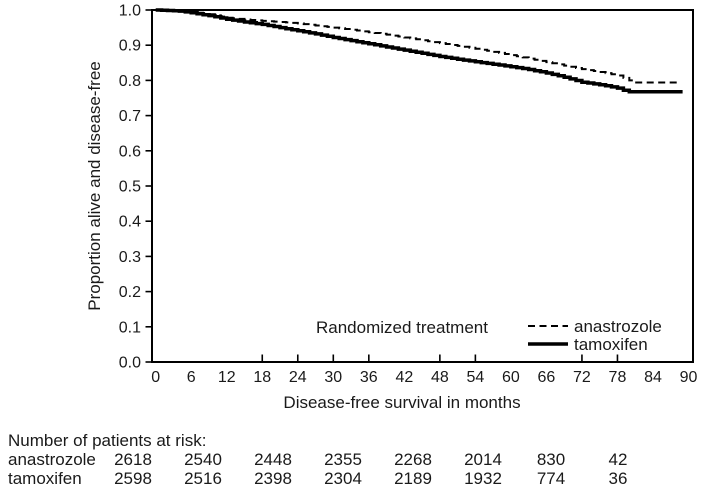 The height and width of the screenshot is (490, 706). What do you see at coordinates (133, 459) in the screenshot?
I see `risk-count: 2618` at bounding box center [133, 459].